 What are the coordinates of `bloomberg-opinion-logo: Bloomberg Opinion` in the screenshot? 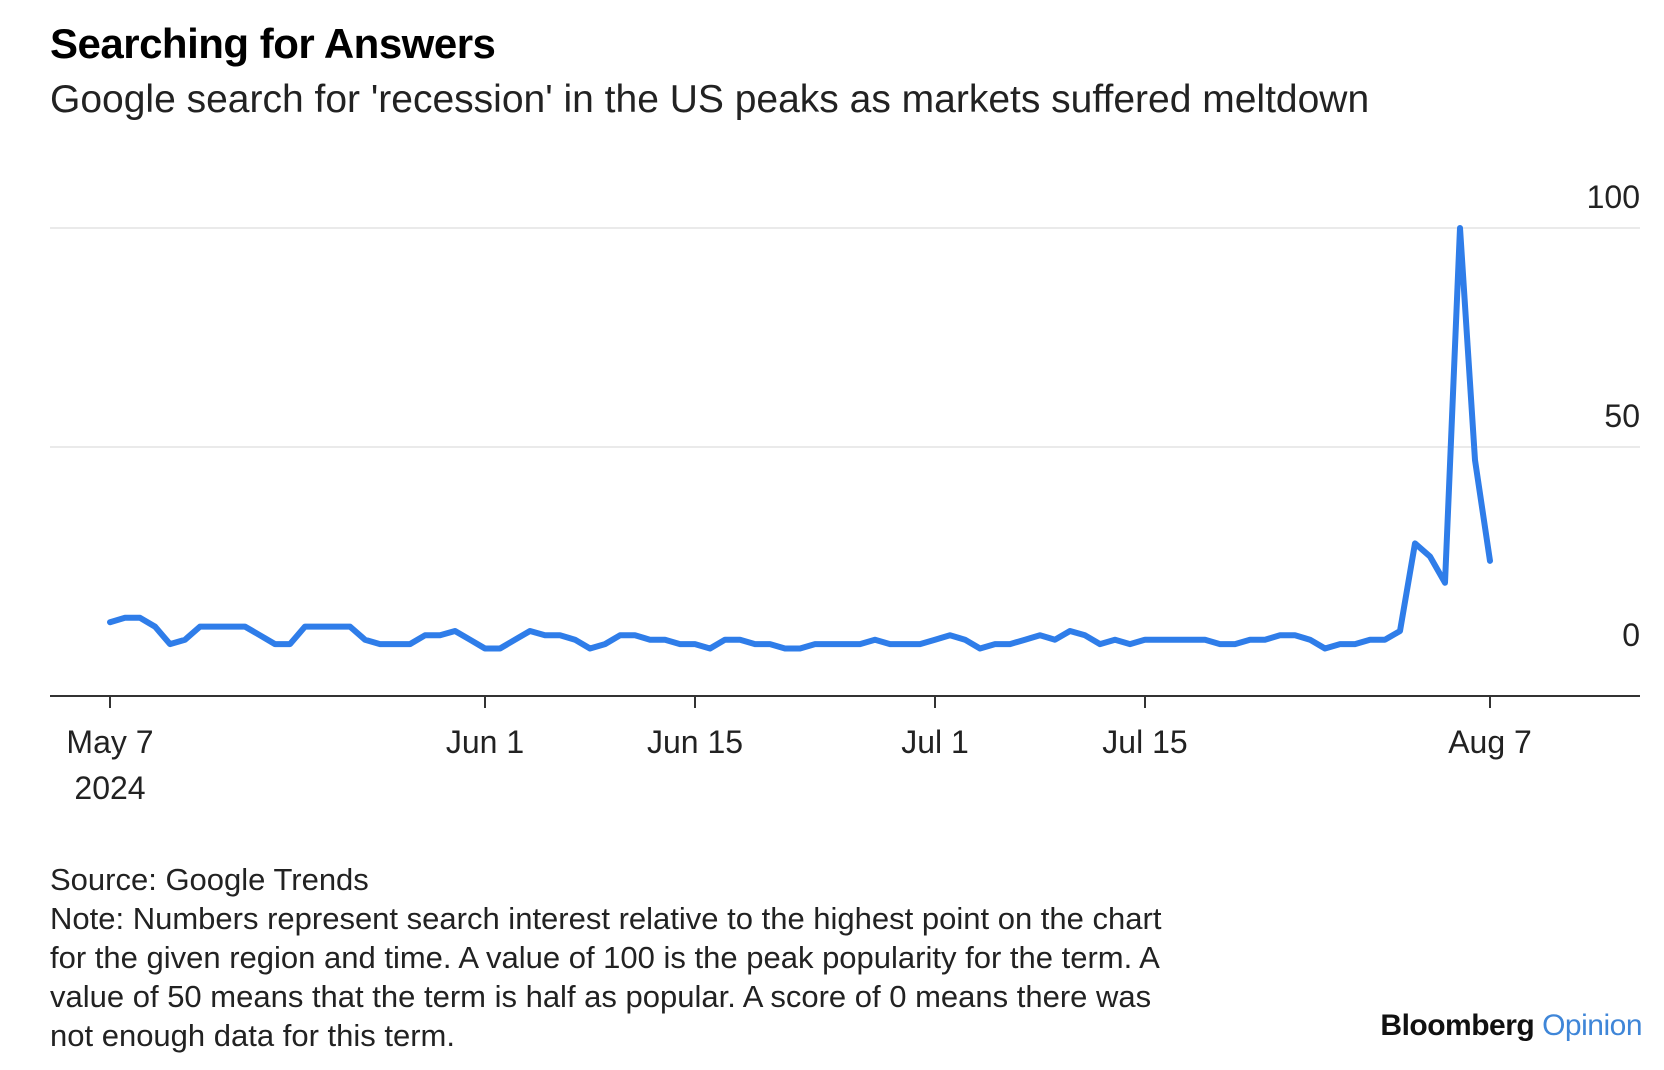 It's located at (1511, 1026).